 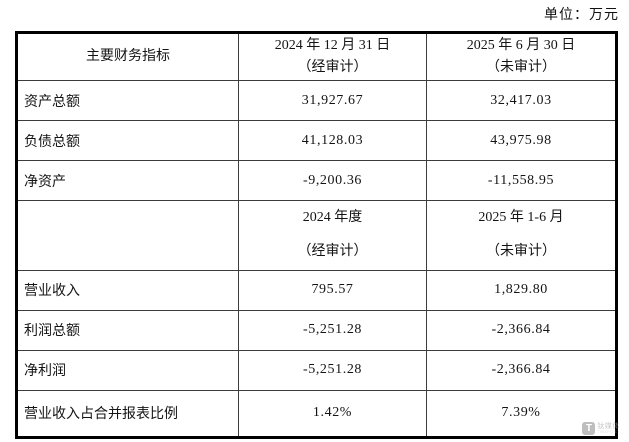 What do you see at coordinates (127, 100) in the screenshot?
I see `row-label: 资产总额` at bounding box center [127, 100].